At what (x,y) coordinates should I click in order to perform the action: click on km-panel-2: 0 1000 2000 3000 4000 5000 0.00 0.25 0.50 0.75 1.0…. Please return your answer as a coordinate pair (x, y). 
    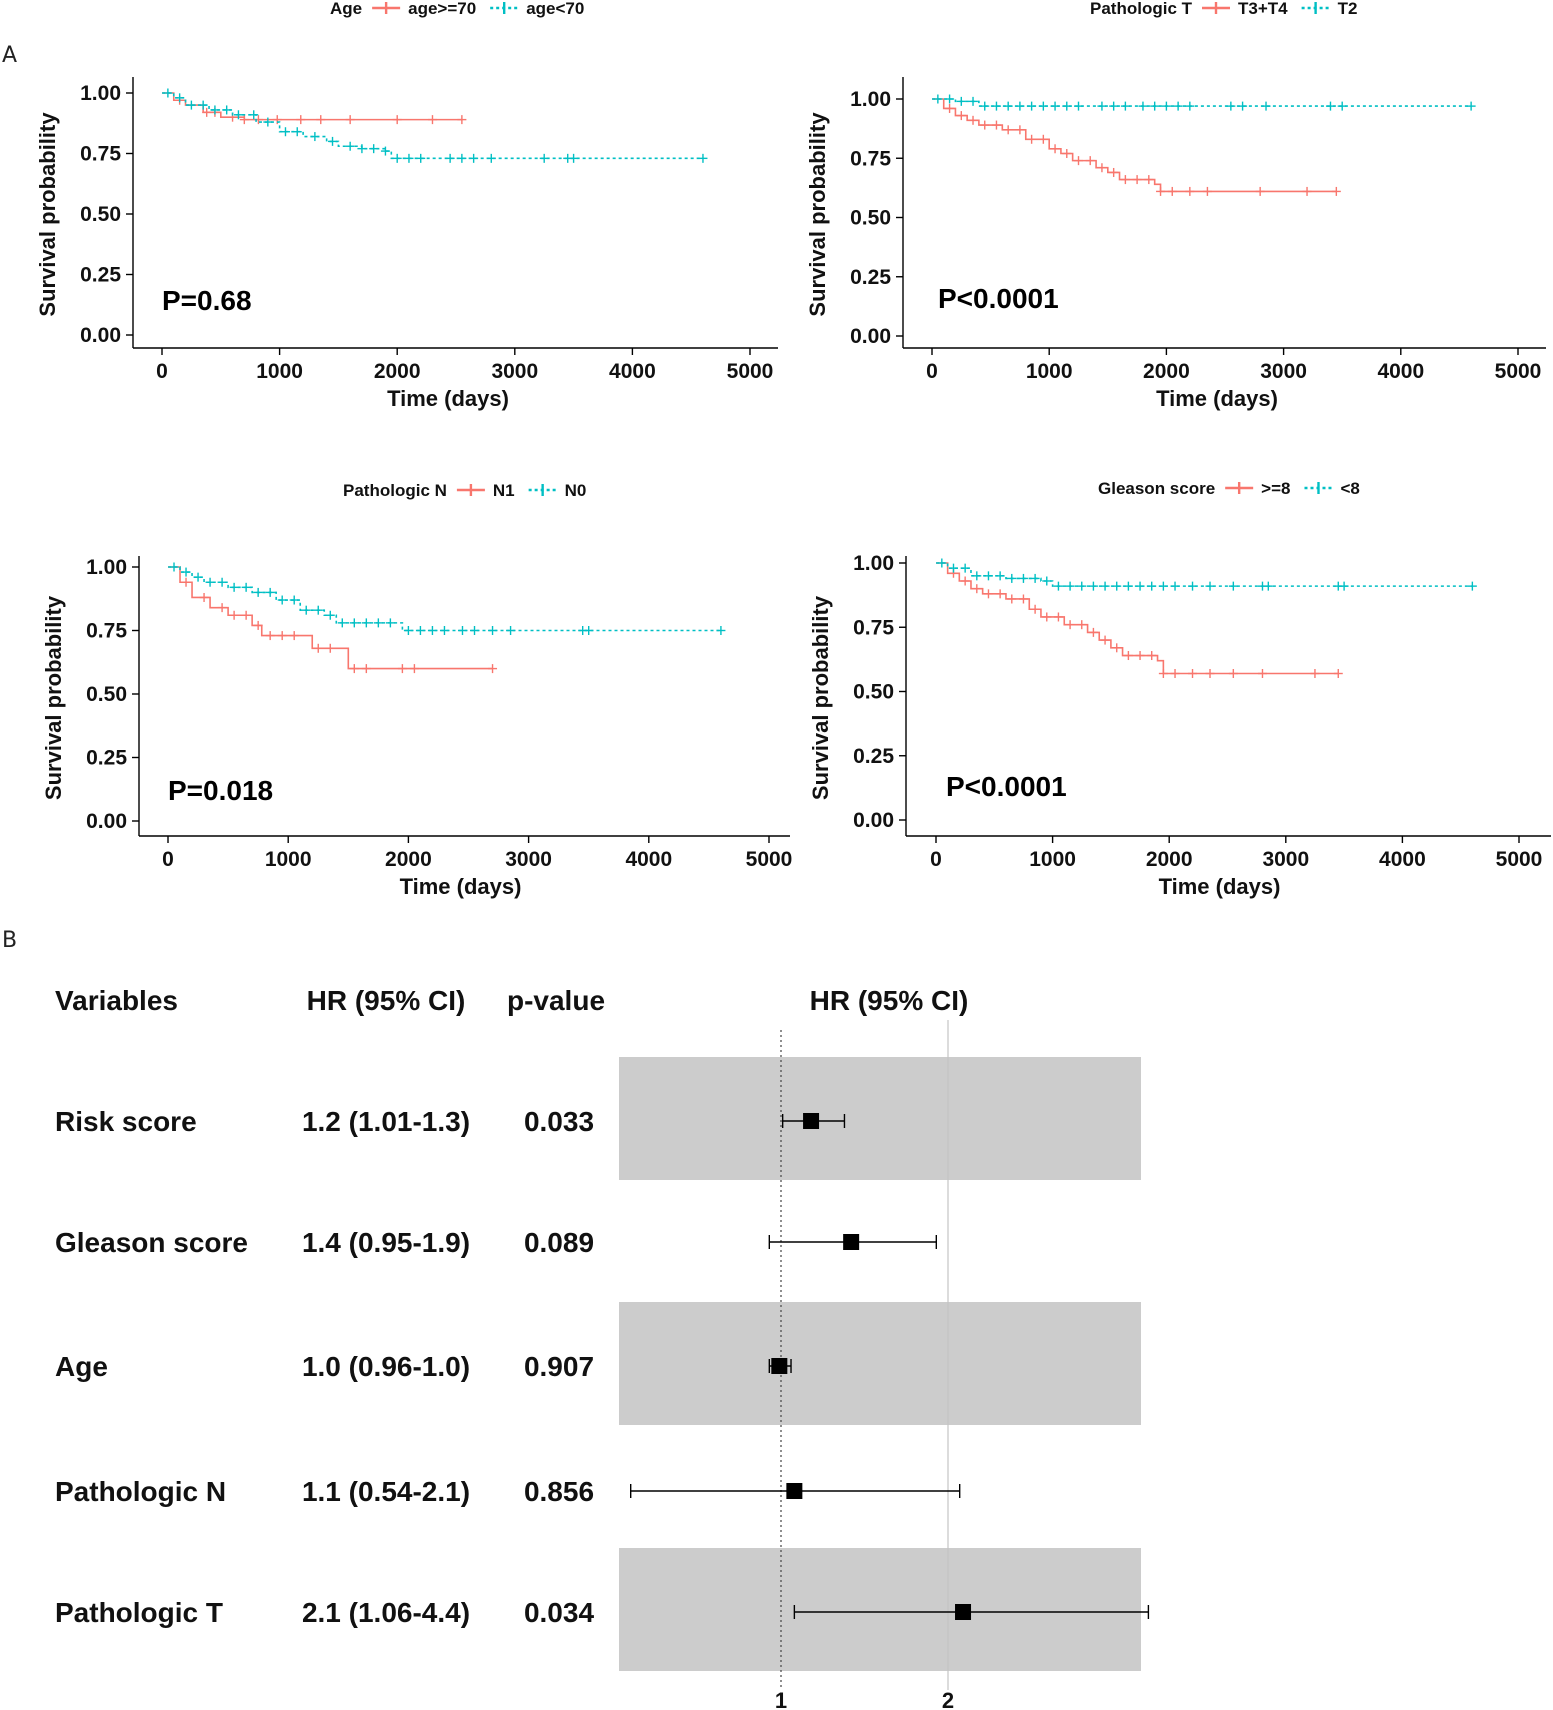
    Looking at the image, I should click on (1175, 205).